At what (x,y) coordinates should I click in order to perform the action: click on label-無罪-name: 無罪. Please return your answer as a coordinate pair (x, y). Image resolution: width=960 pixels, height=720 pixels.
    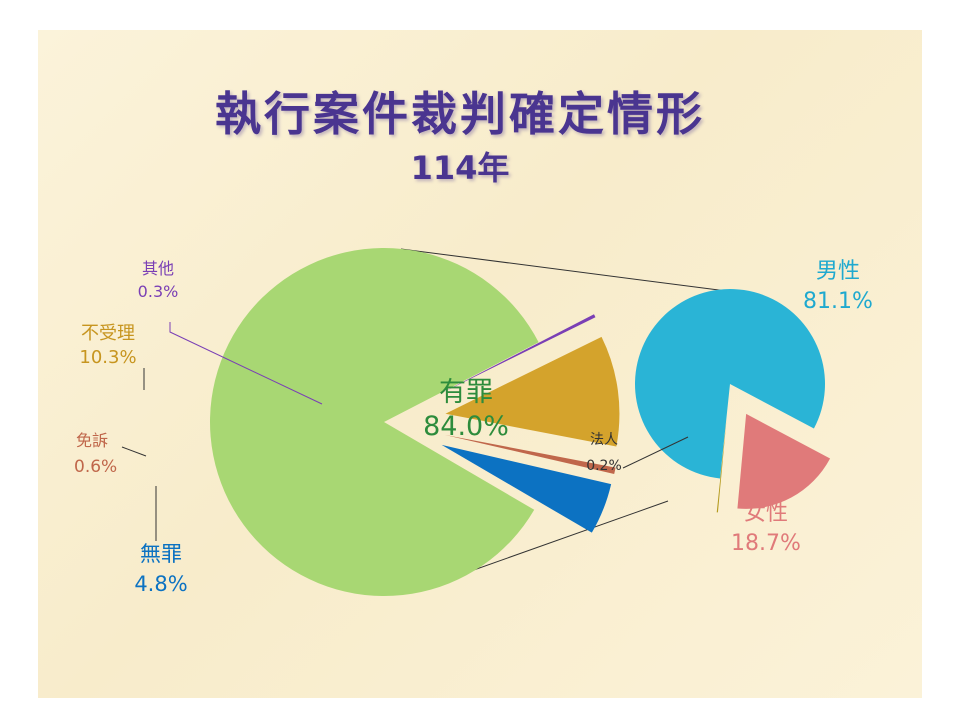
    Looking at the image, I should click on (161, 554).